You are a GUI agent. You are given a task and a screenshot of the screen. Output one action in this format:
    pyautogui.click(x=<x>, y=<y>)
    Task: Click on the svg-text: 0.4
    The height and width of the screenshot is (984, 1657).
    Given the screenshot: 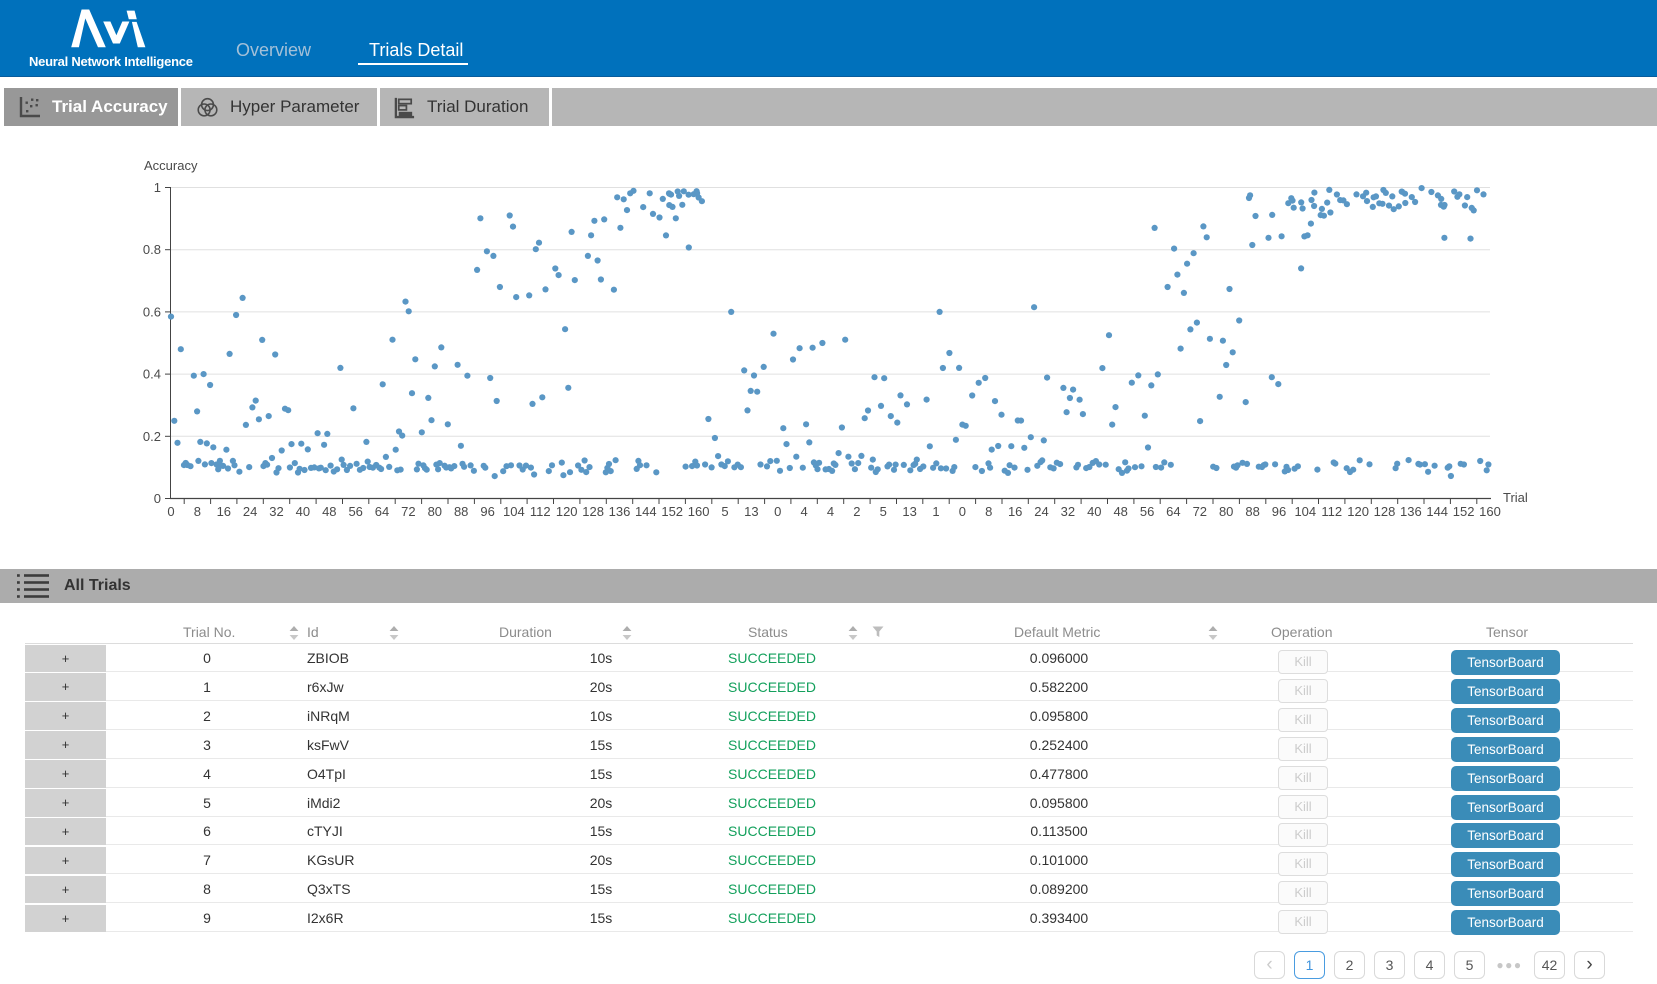 What is the action you would take?
    pyautogui.click(x=152, y=374)
    